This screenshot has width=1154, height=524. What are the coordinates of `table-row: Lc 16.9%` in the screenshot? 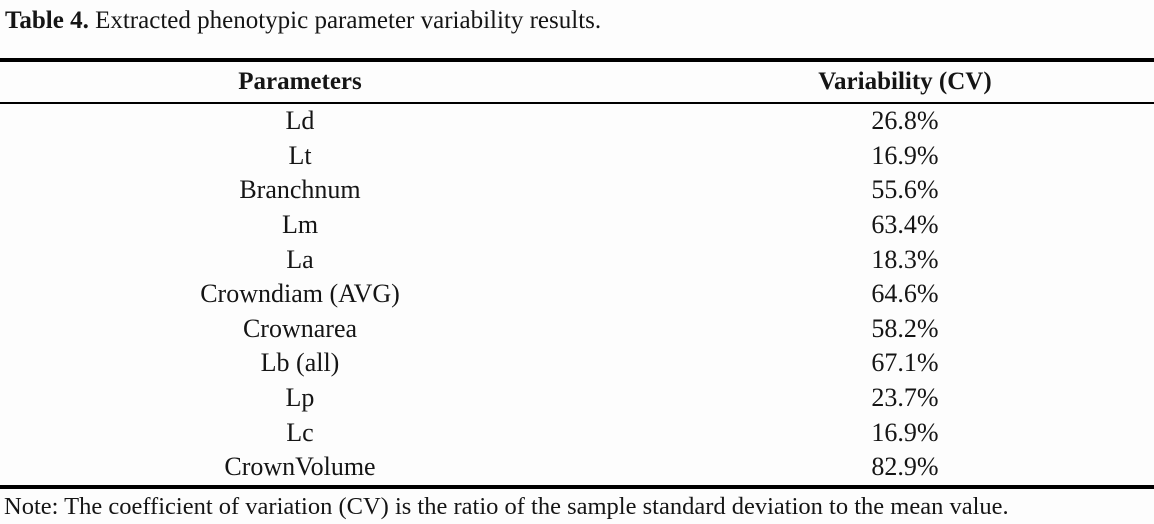 It's located at (577, 432).